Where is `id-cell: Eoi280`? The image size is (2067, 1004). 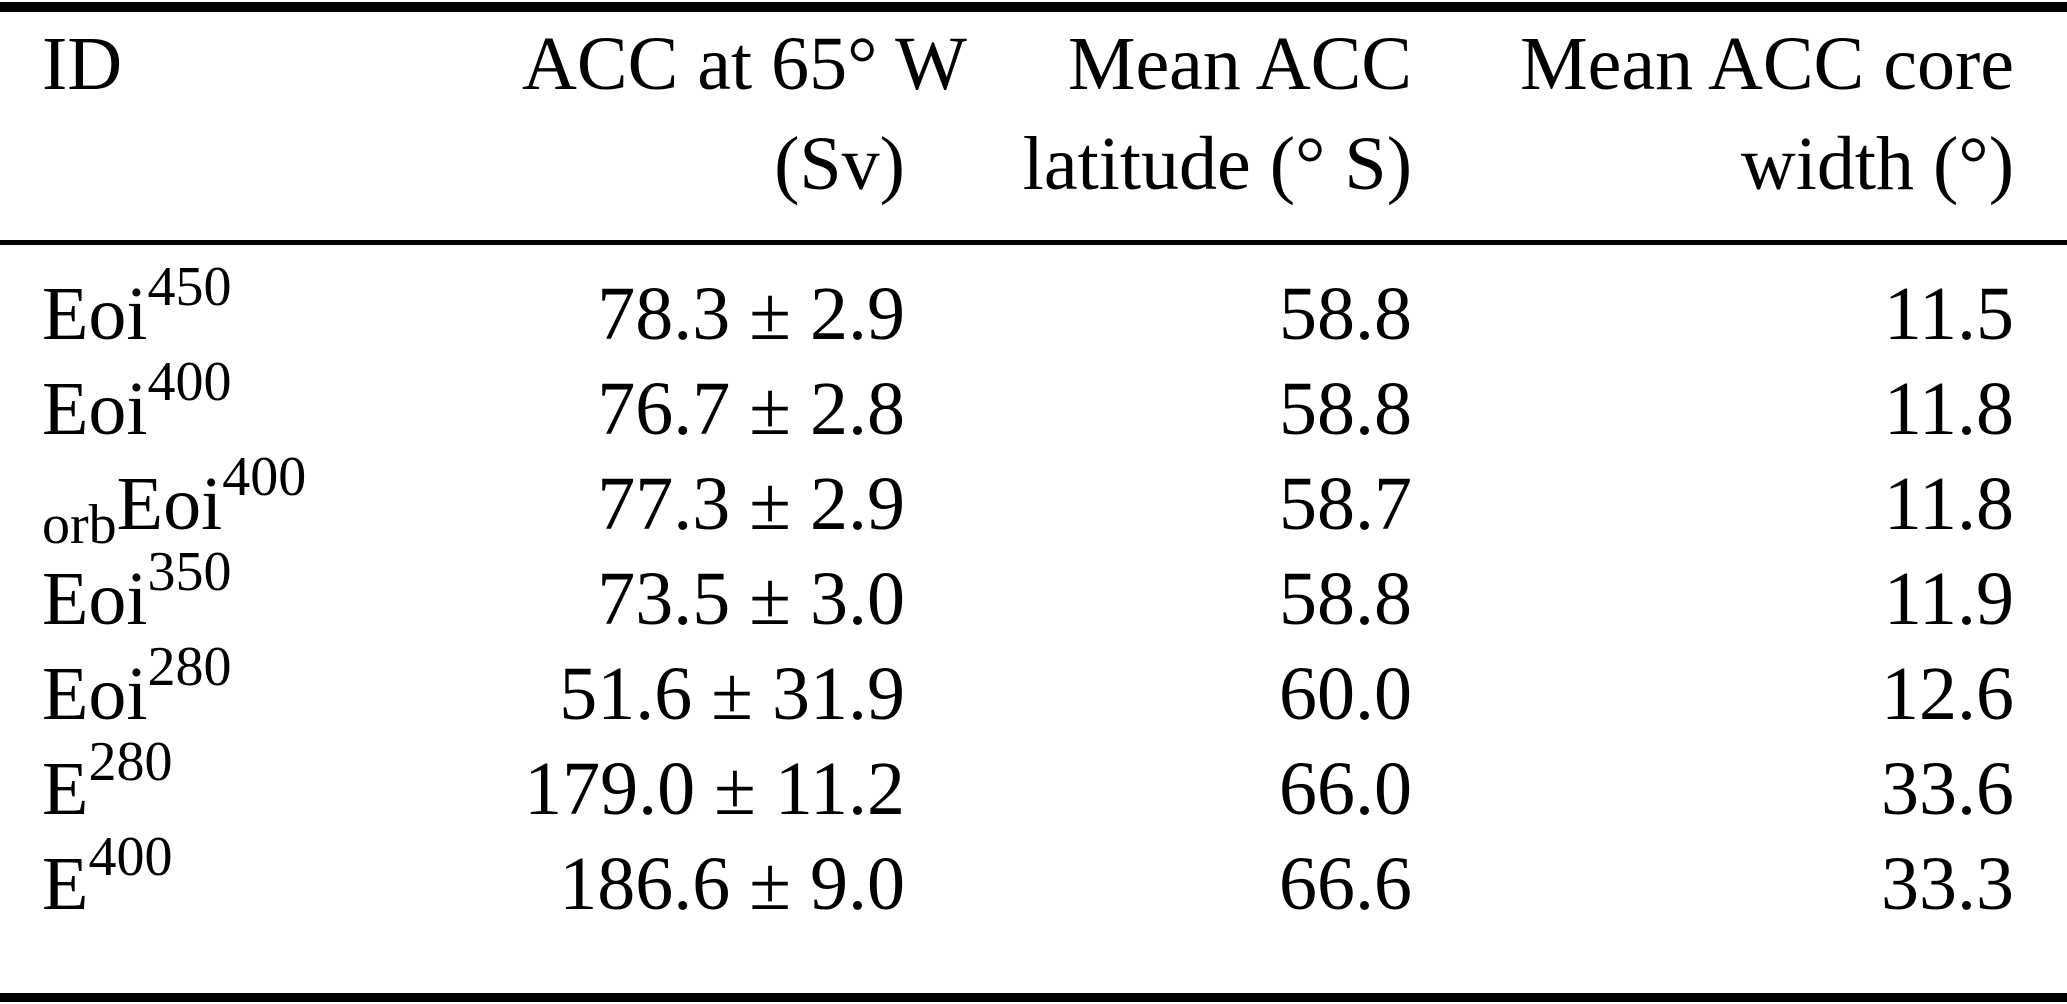
id-cell: Eoi280 is located at coordinates (282, 692).